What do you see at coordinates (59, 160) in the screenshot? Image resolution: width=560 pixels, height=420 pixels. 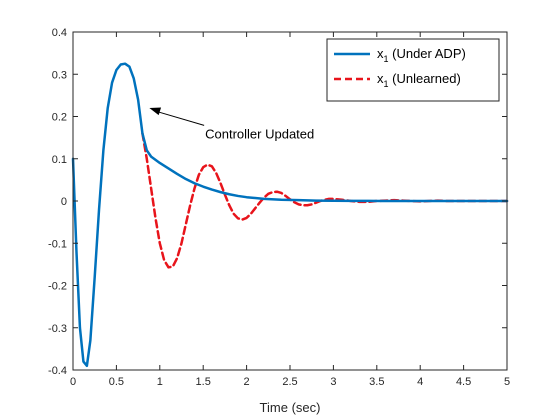 I see `y-tick-label: 0.1` at bounding box center [59, 160].